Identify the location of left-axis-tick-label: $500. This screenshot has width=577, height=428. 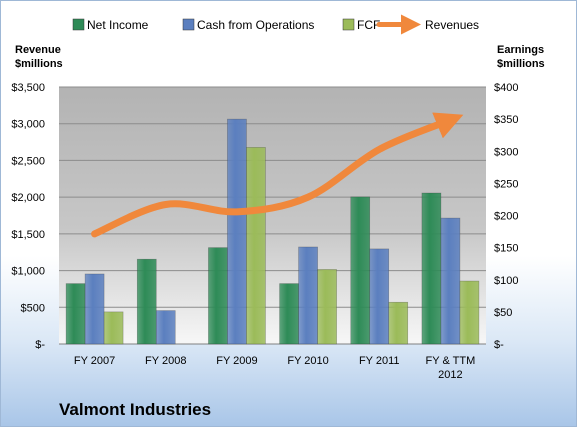
(33, 308).